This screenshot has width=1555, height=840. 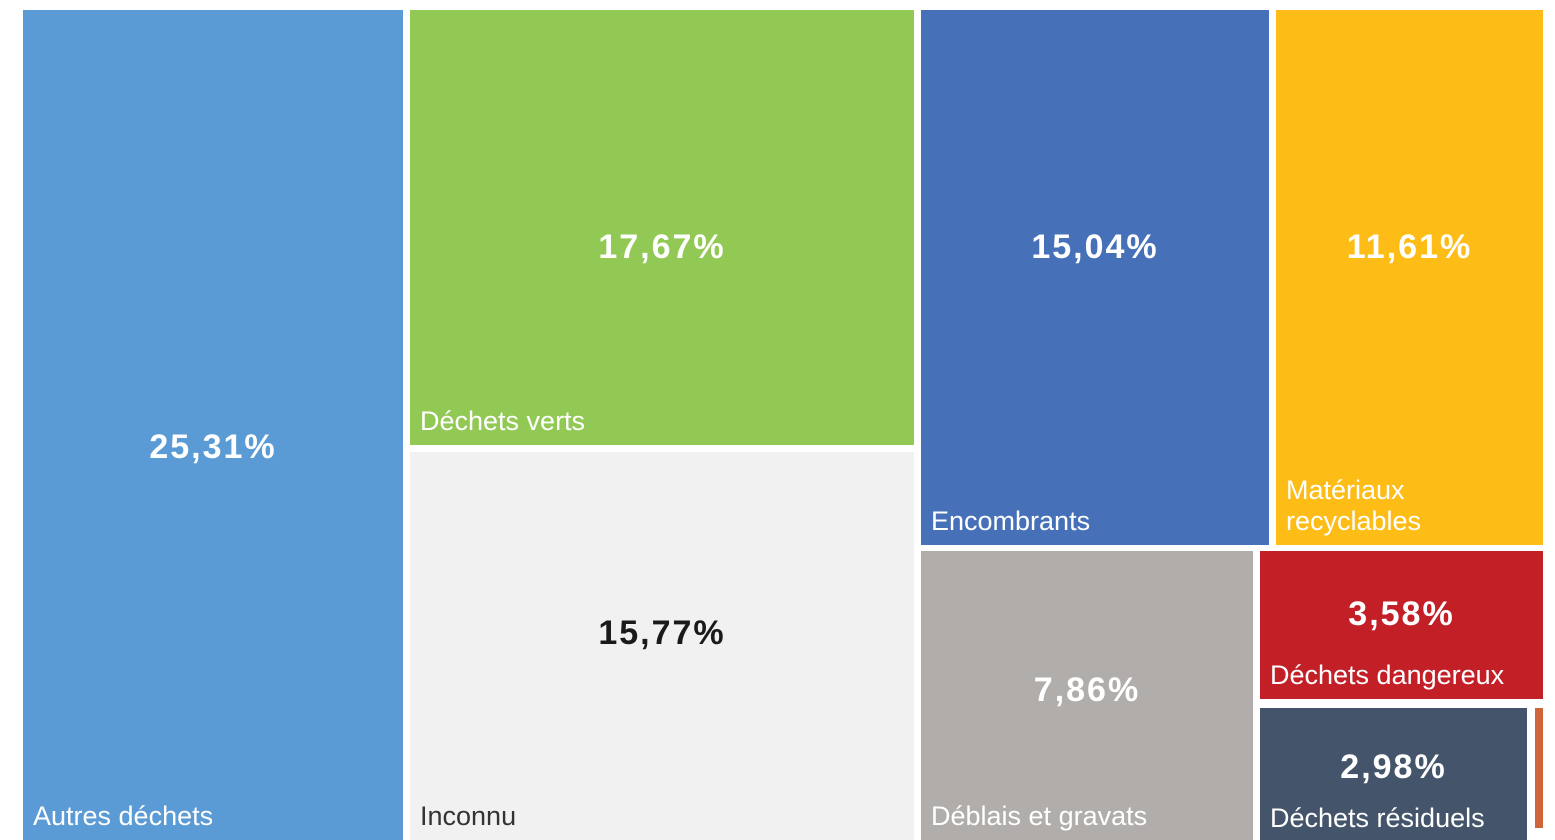 What do you see at coordinates (1095, 277) in the screenshot?
I see `treemap-tile: 15,04% Encombrants` at bounding box center [1095, 277].